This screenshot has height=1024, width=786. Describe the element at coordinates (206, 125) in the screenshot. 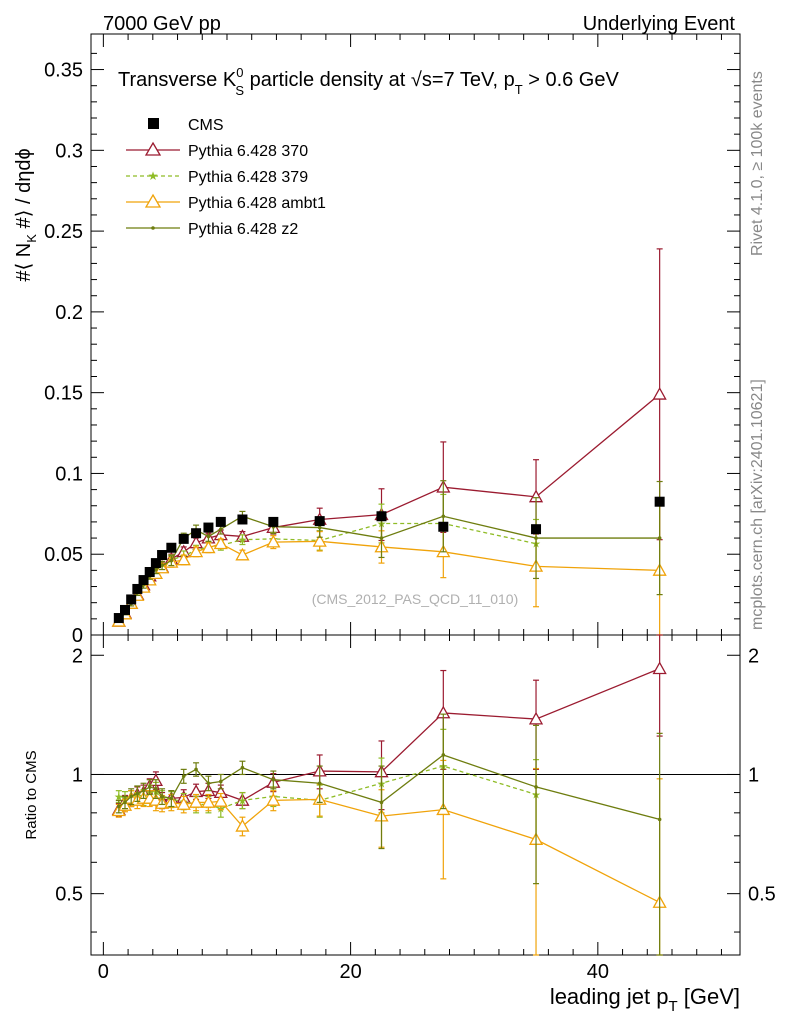

I see `legend-label-cms: CMS` at that location.